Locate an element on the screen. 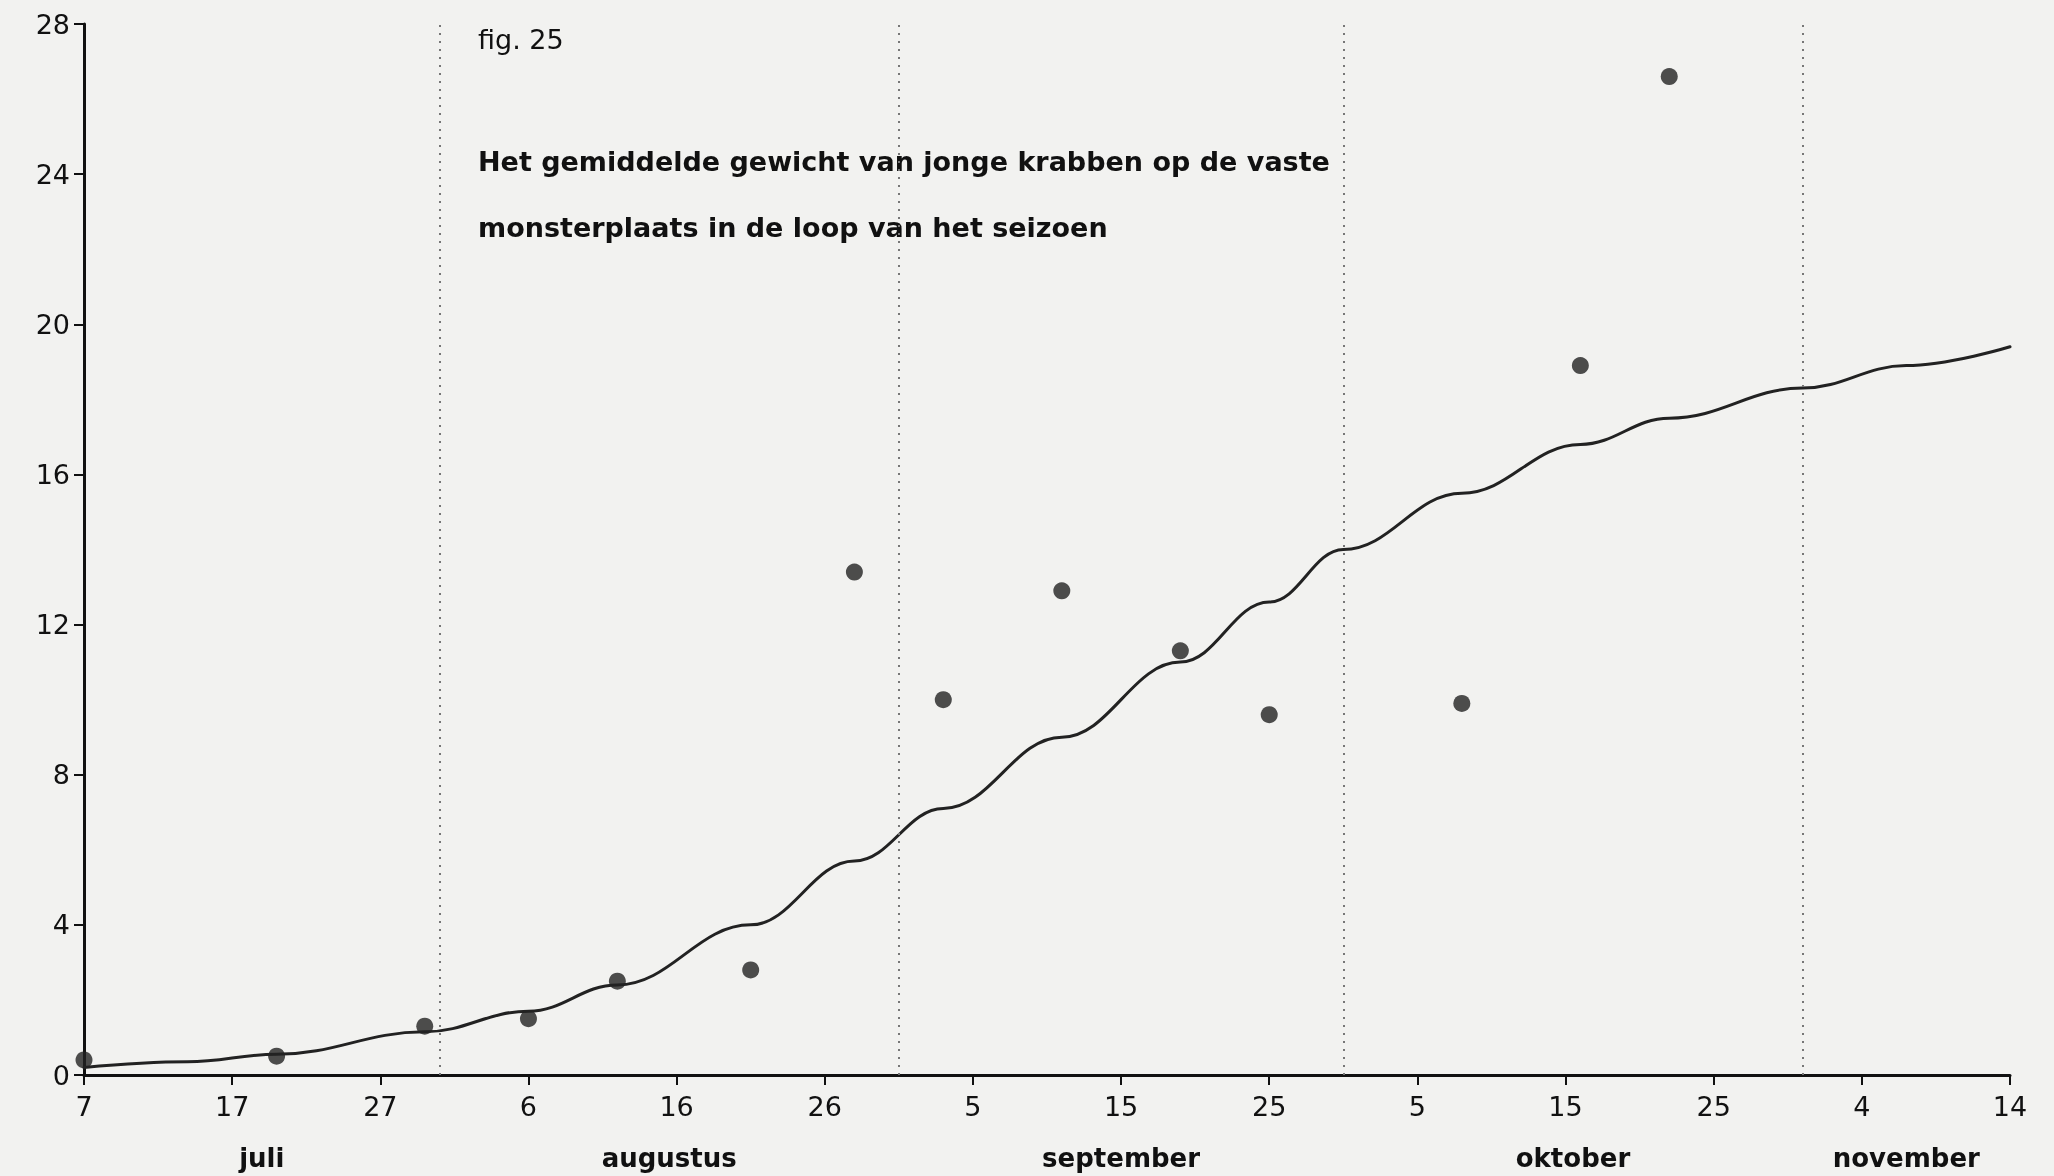 The height and width of the screenshot is (1176, 2054). text: oktober is located at coordinates (1573, 1158).